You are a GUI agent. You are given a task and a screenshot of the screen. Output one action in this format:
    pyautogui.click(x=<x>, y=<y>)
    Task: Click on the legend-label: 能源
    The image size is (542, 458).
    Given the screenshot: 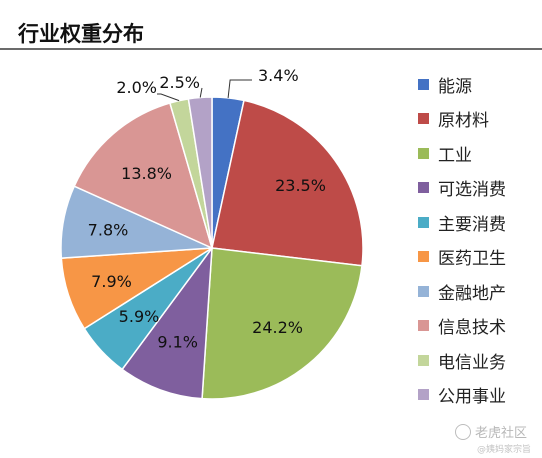 What is the action you would take?
    pyautogui.click(x=455, y=86)
    